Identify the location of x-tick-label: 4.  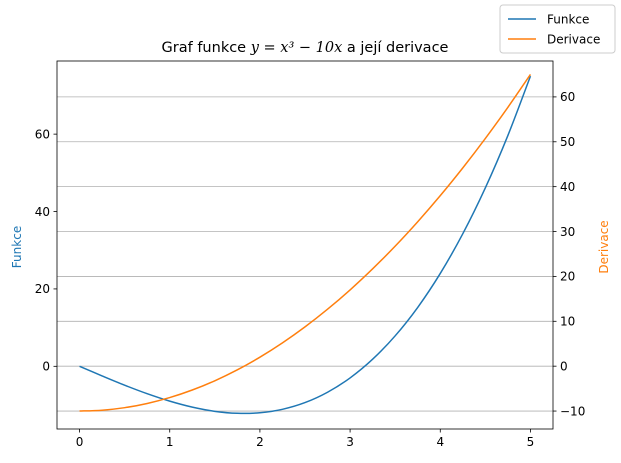
(440, 442).